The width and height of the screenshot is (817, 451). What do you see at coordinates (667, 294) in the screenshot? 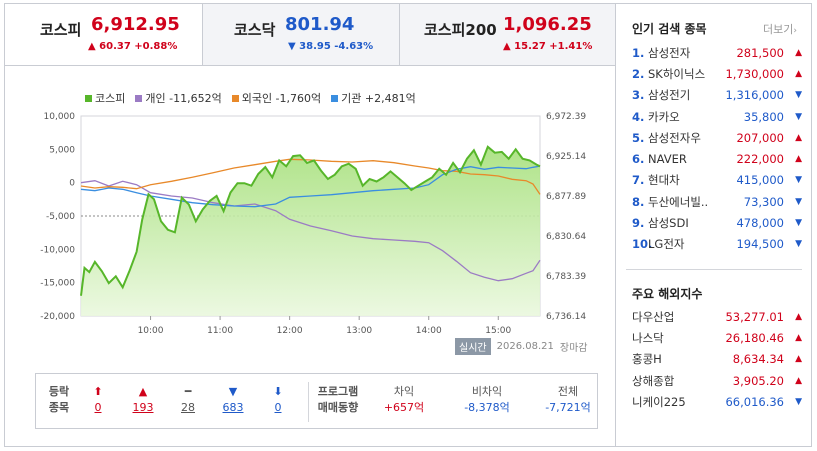
I see `global-title: 주요 해외지수` at bounding box center [667, 294].